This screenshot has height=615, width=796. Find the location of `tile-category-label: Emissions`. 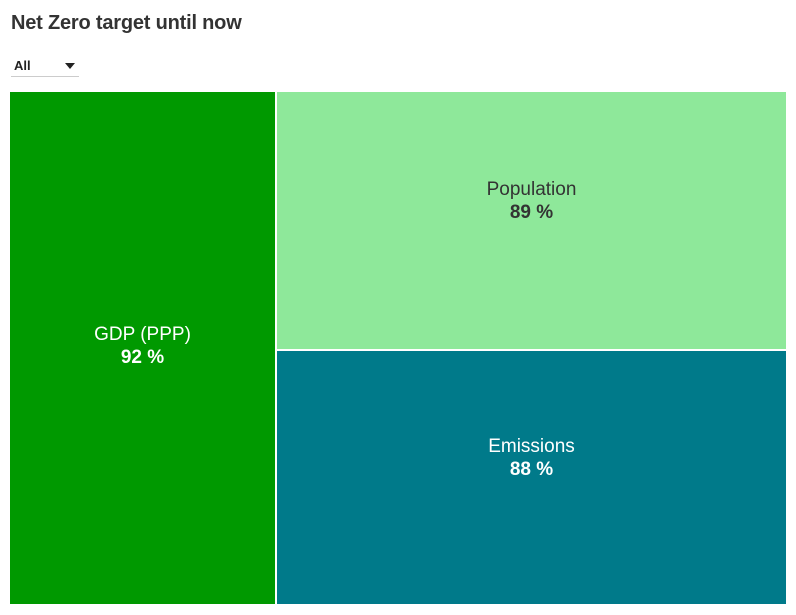

tile-category-label: Emissions is located at coordinates (531, 446).